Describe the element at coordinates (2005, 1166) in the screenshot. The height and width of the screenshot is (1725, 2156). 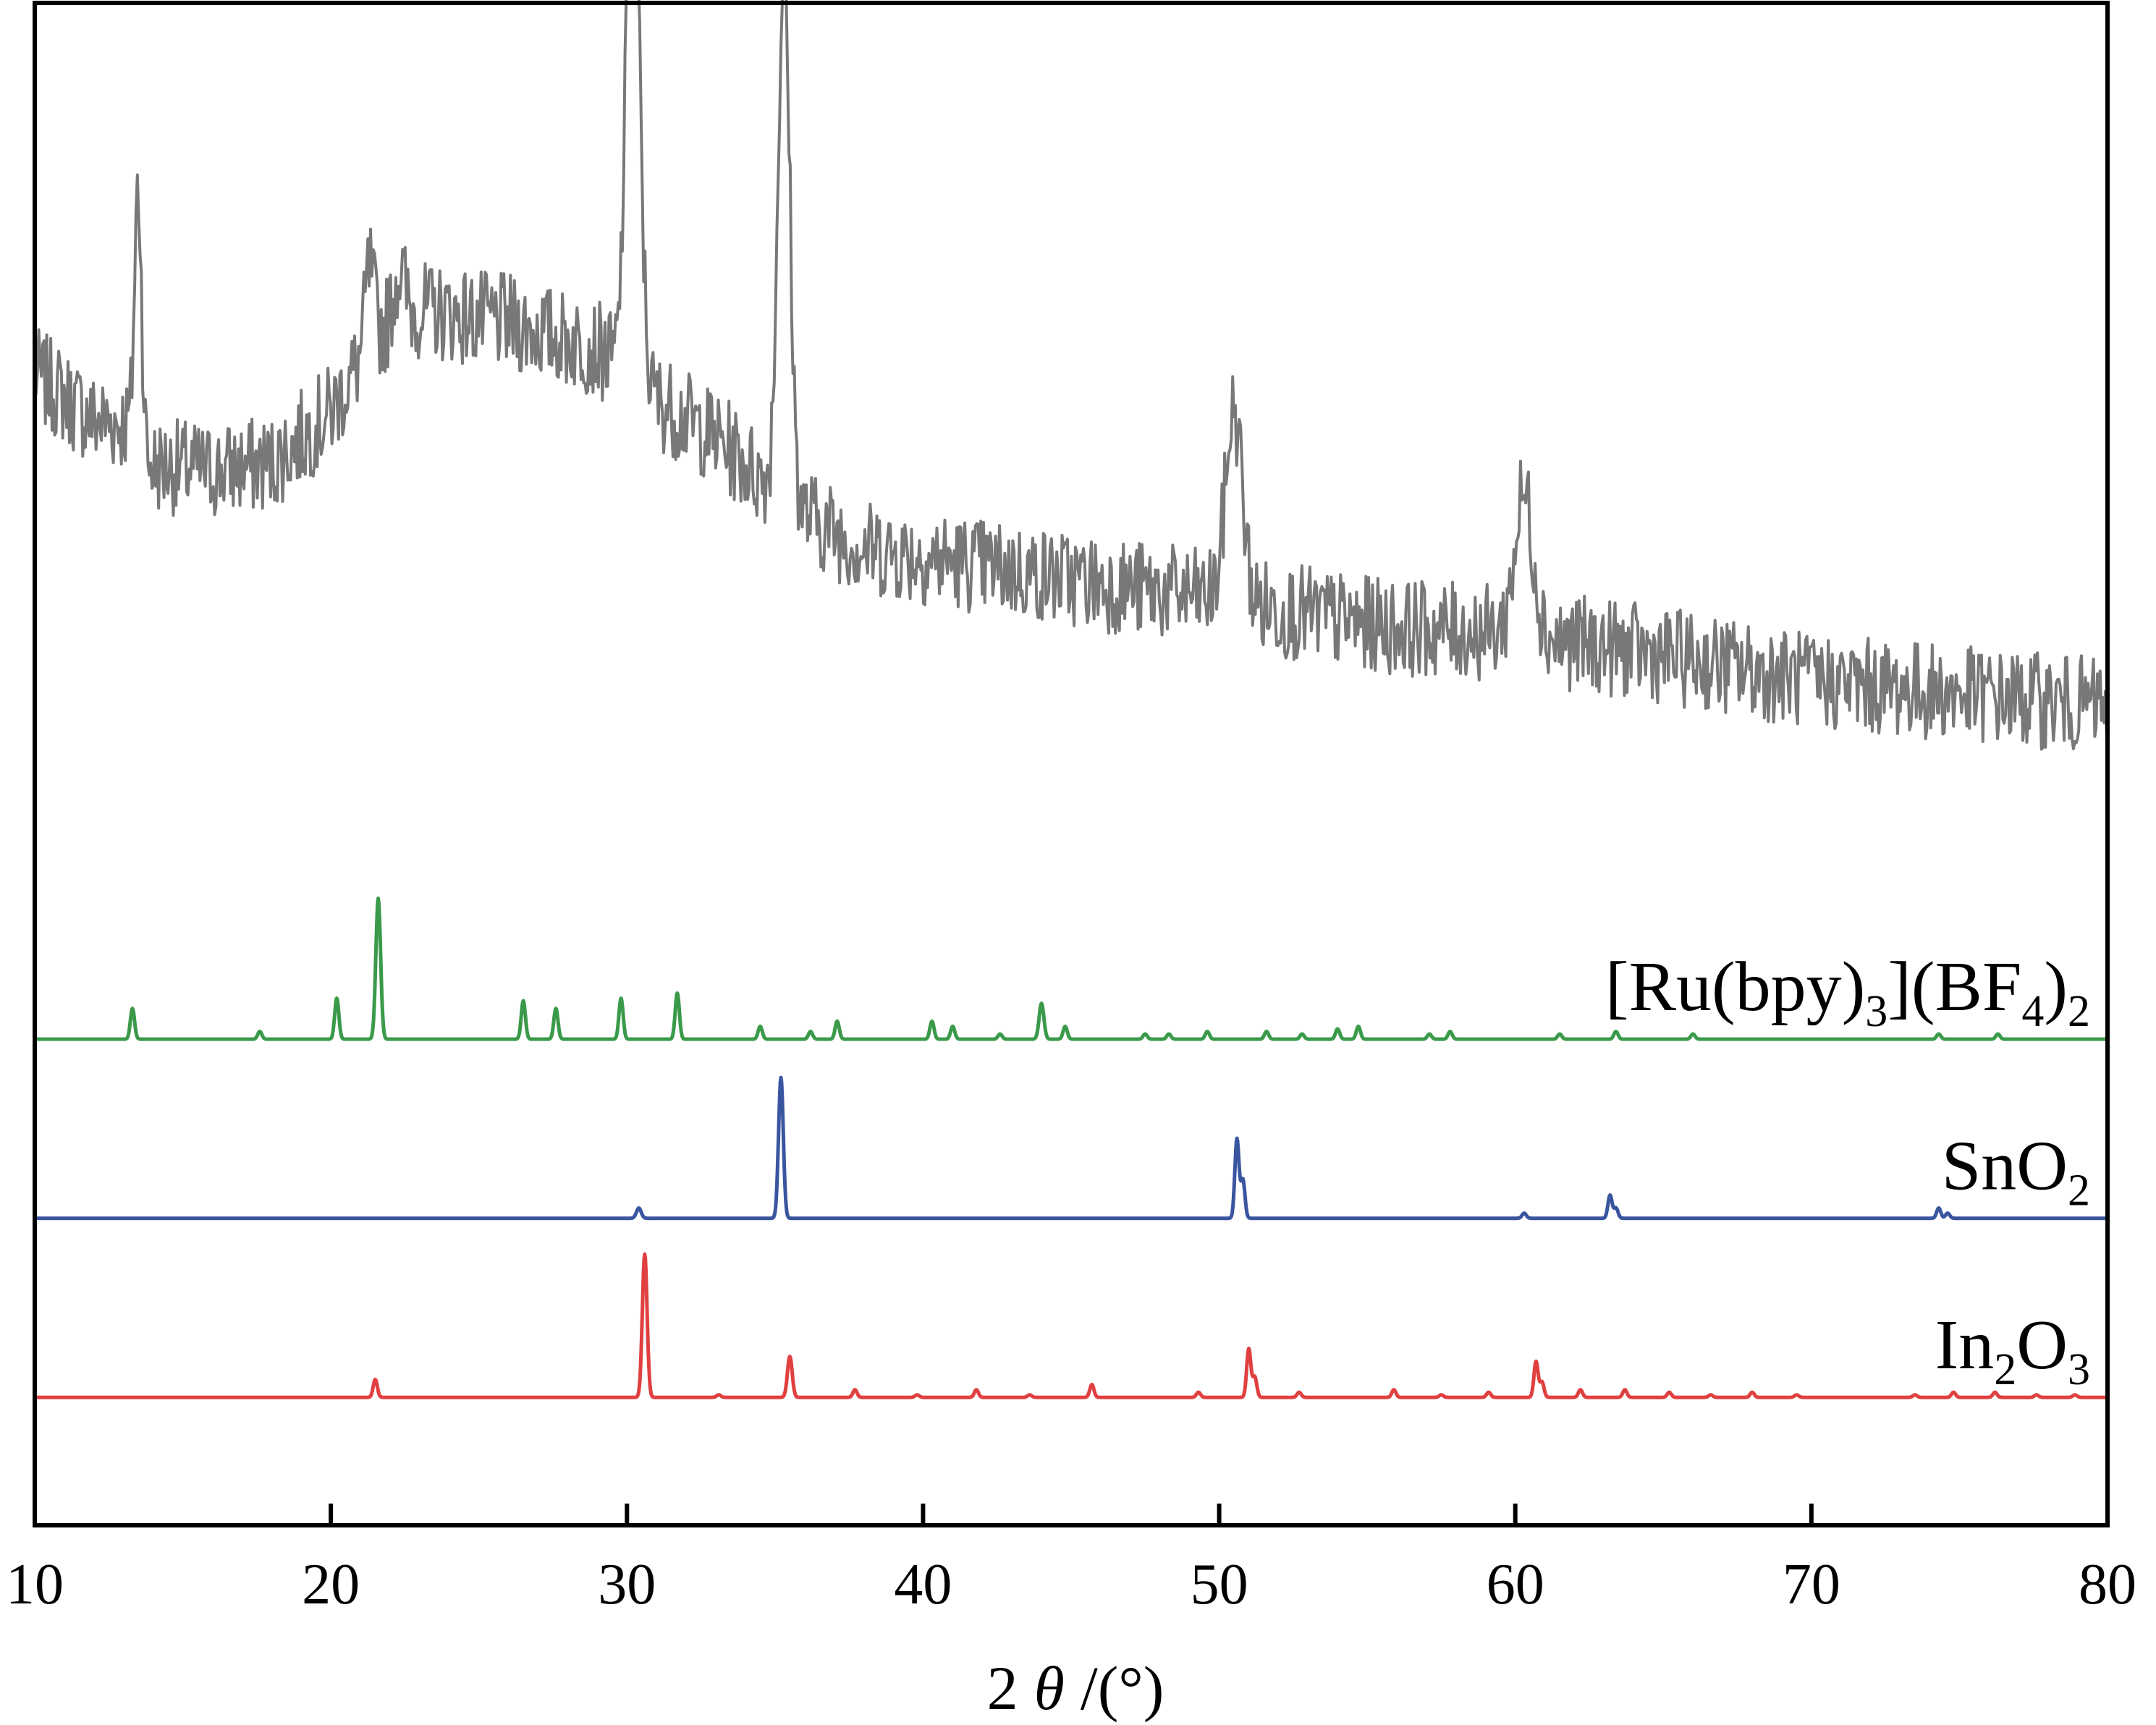
I see `series-label-part: SnO` at that location.